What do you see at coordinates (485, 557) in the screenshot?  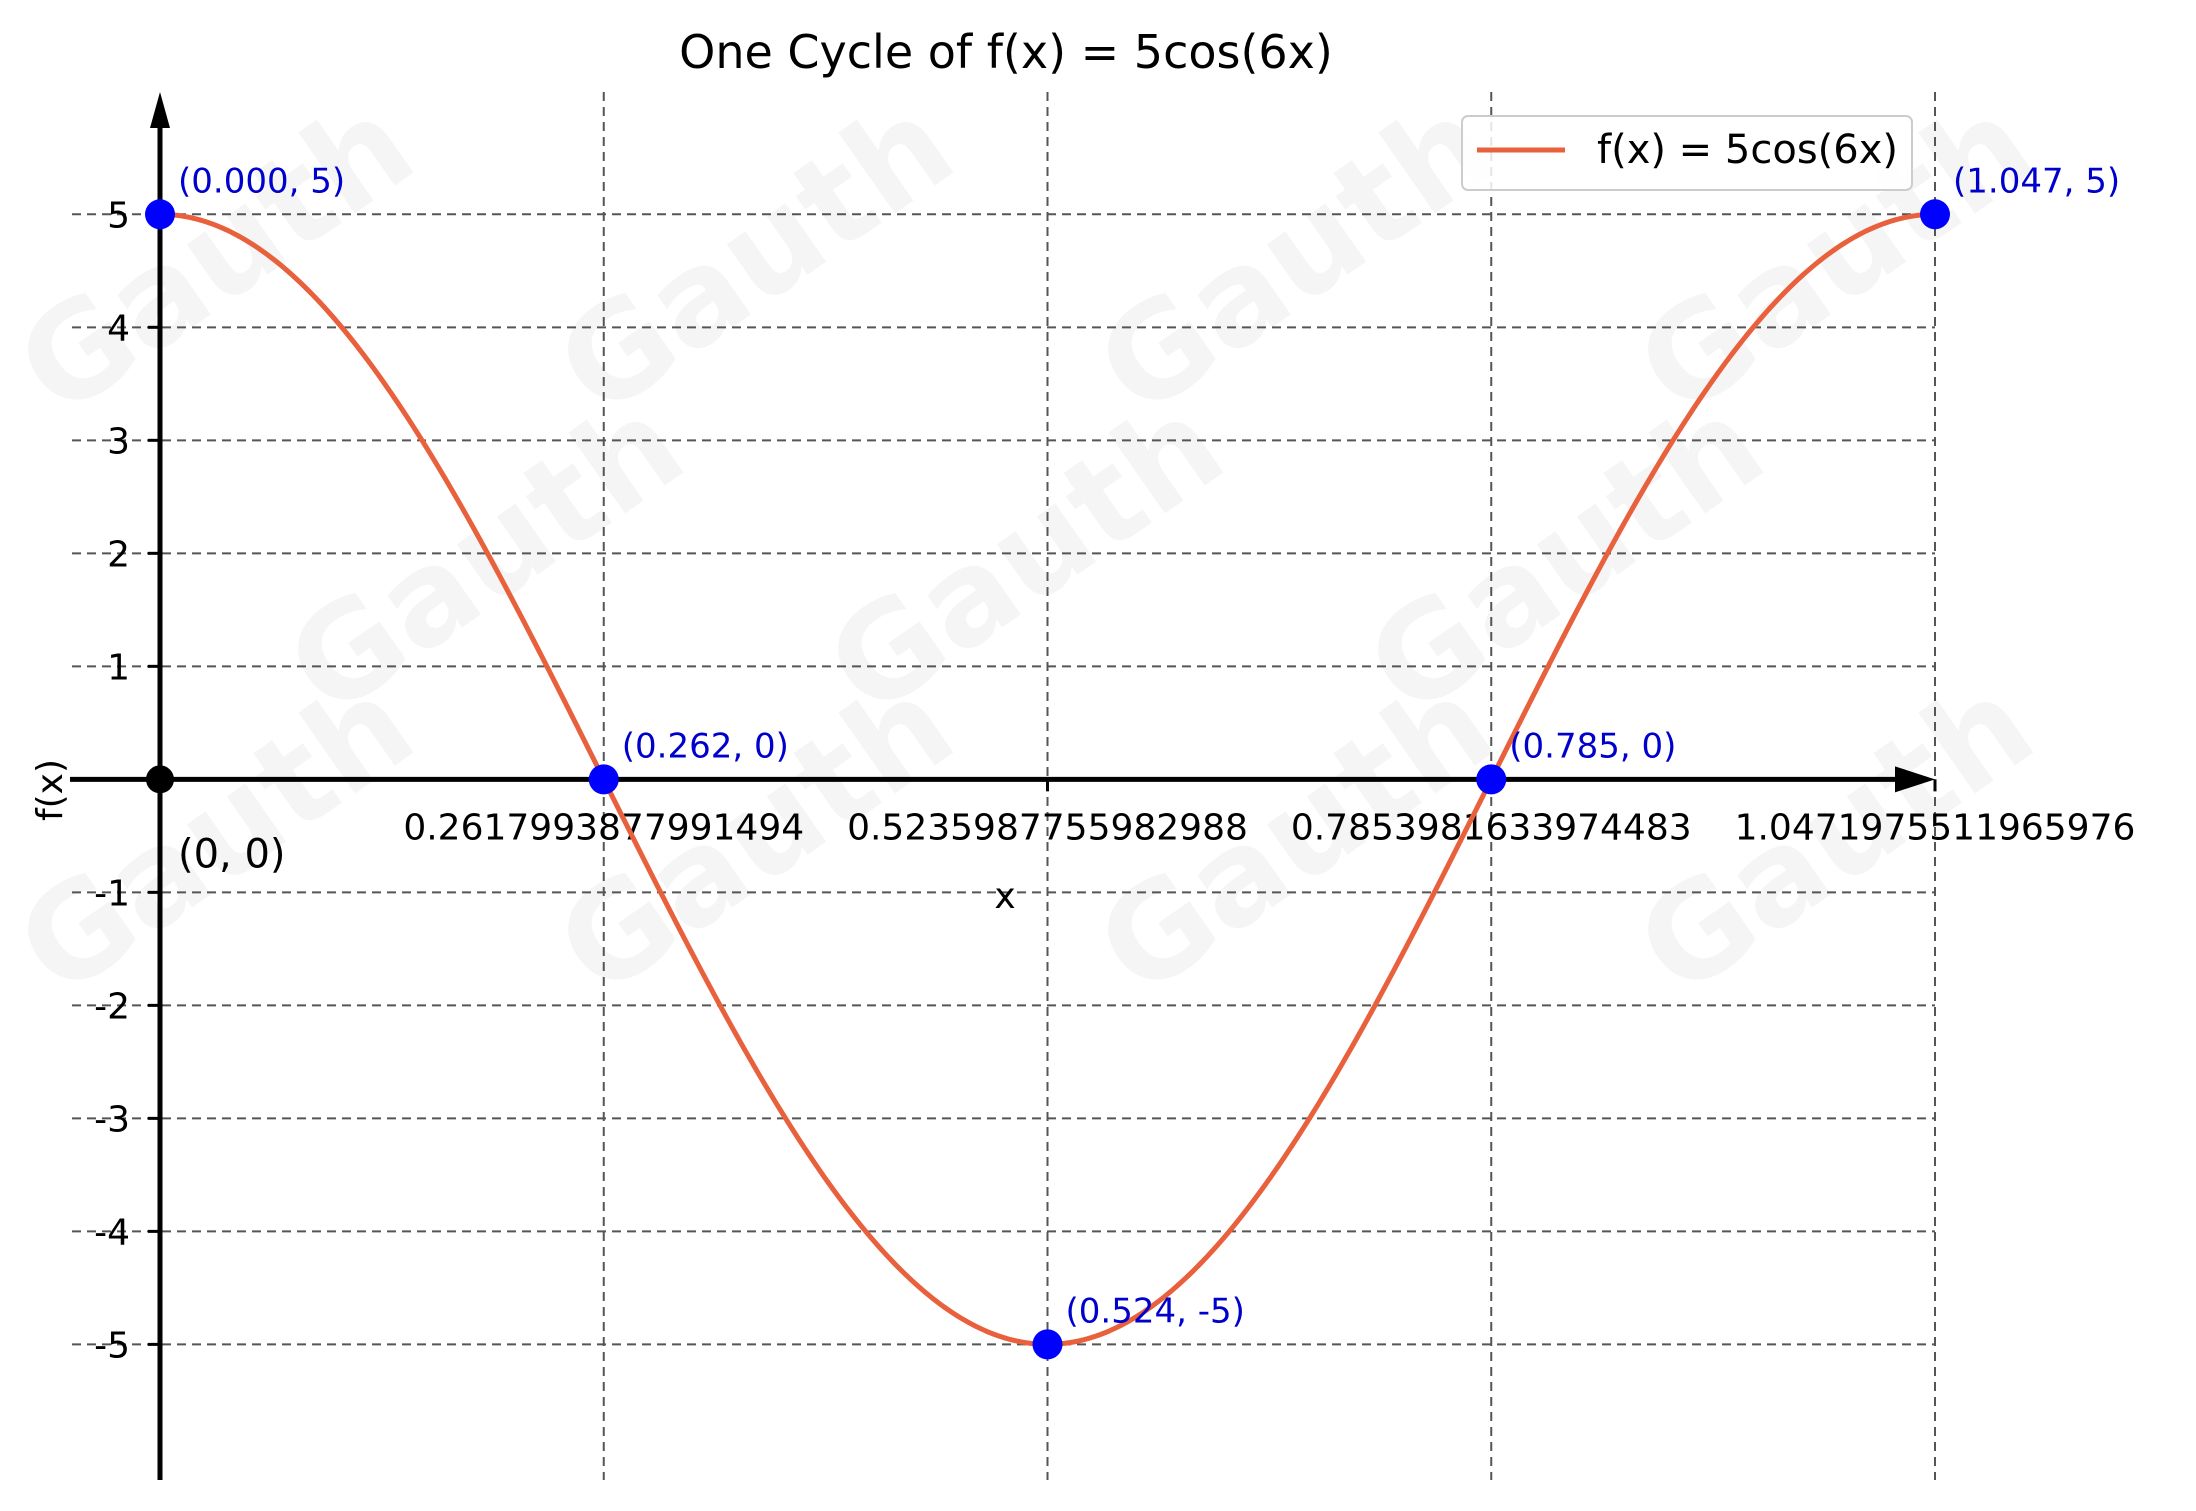 I see `watermark-8: Gauth` at bounding box center [485, 557].